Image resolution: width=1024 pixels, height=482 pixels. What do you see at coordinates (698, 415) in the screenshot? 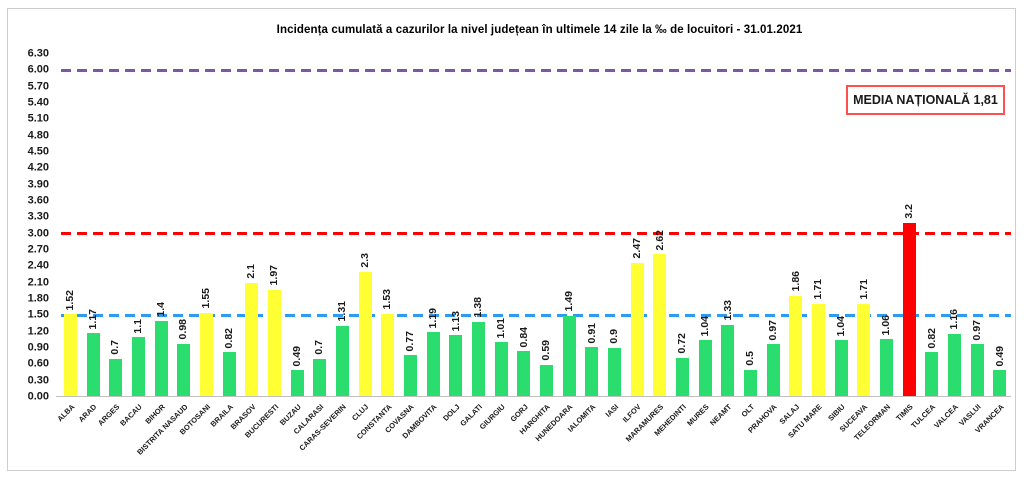
I see `x-axis-label: MURES` at bounding box center [698, 415].